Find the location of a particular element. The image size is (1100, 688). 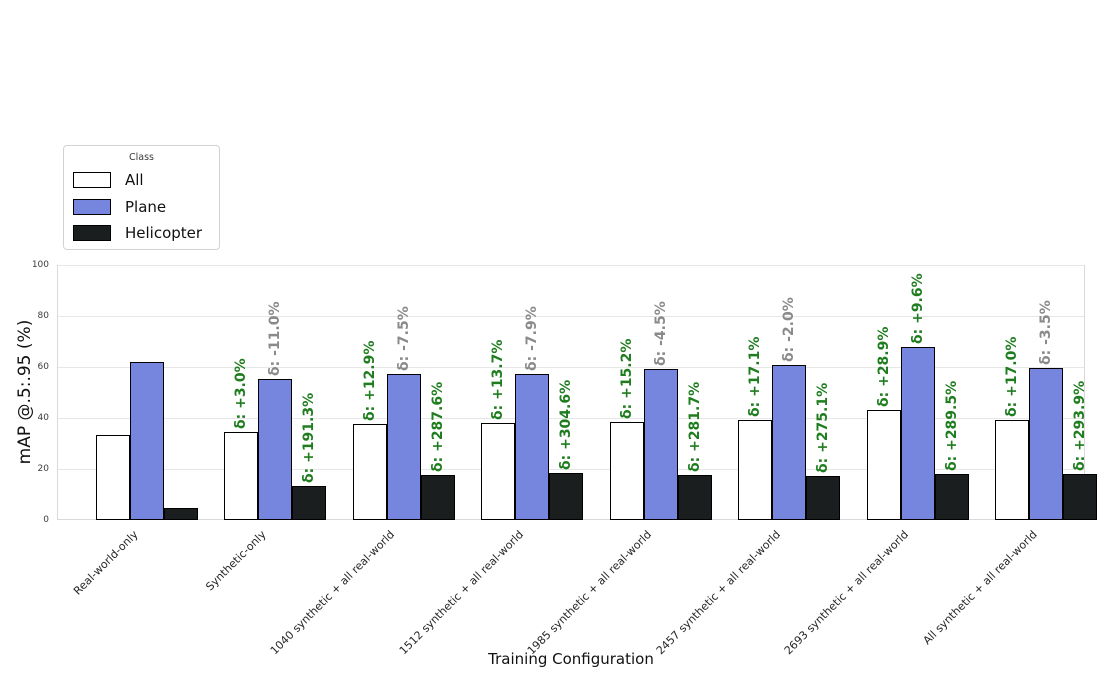

legend-item-label: All is located at coordinates (134, 180).